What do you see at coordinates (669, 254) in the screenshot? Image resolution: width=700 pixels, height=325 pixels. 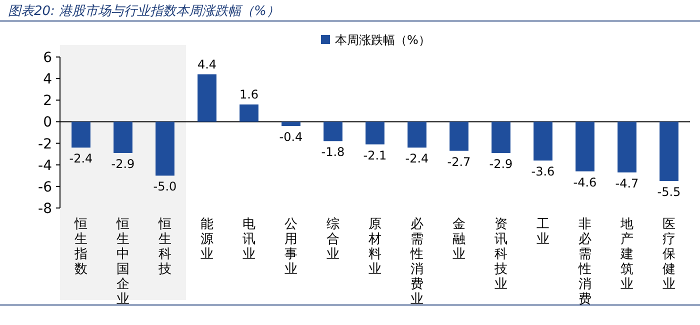 I see `x-tick-label: 医疗保健业` at bounding box center [669, 254].